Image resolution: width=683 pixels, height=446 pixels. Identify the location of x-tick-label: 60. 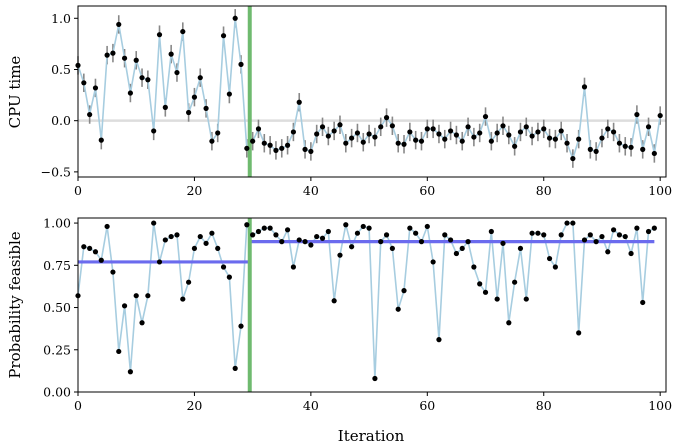
(427, 190).